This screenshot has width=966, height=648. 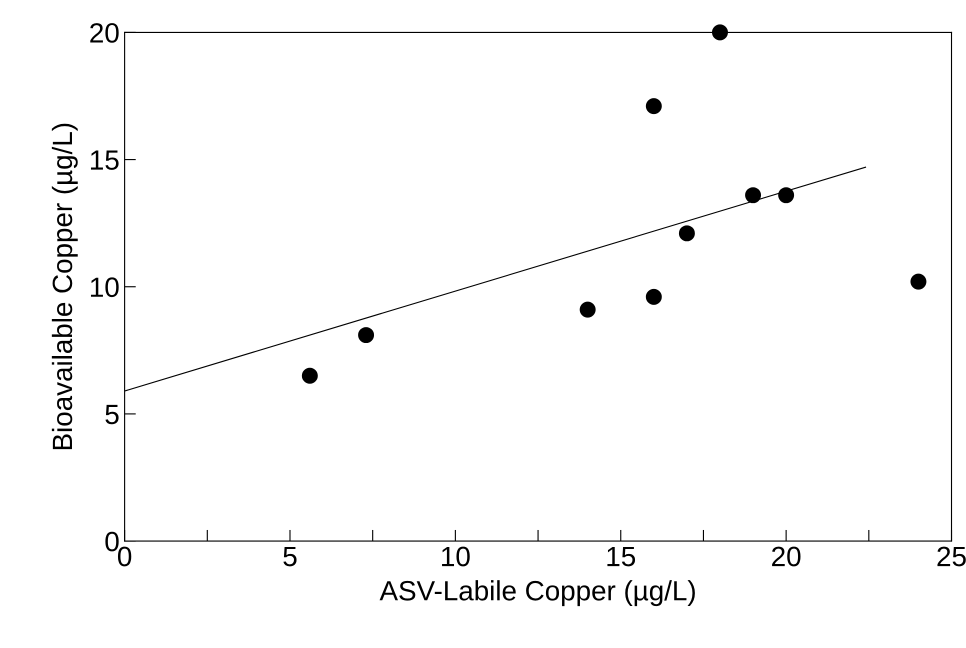 What do you see at coordinates (951, 556) in the screenshot?
I see `x-tick-label: 25` at bounding box center [951, 556].